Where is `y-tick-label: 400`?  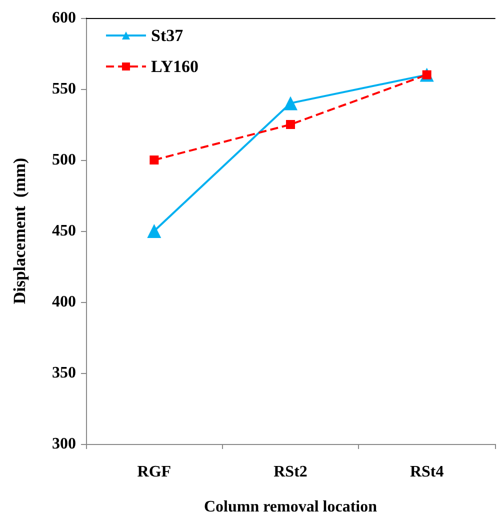
y-tick-label: 400 is located at coordinates (64, 302).